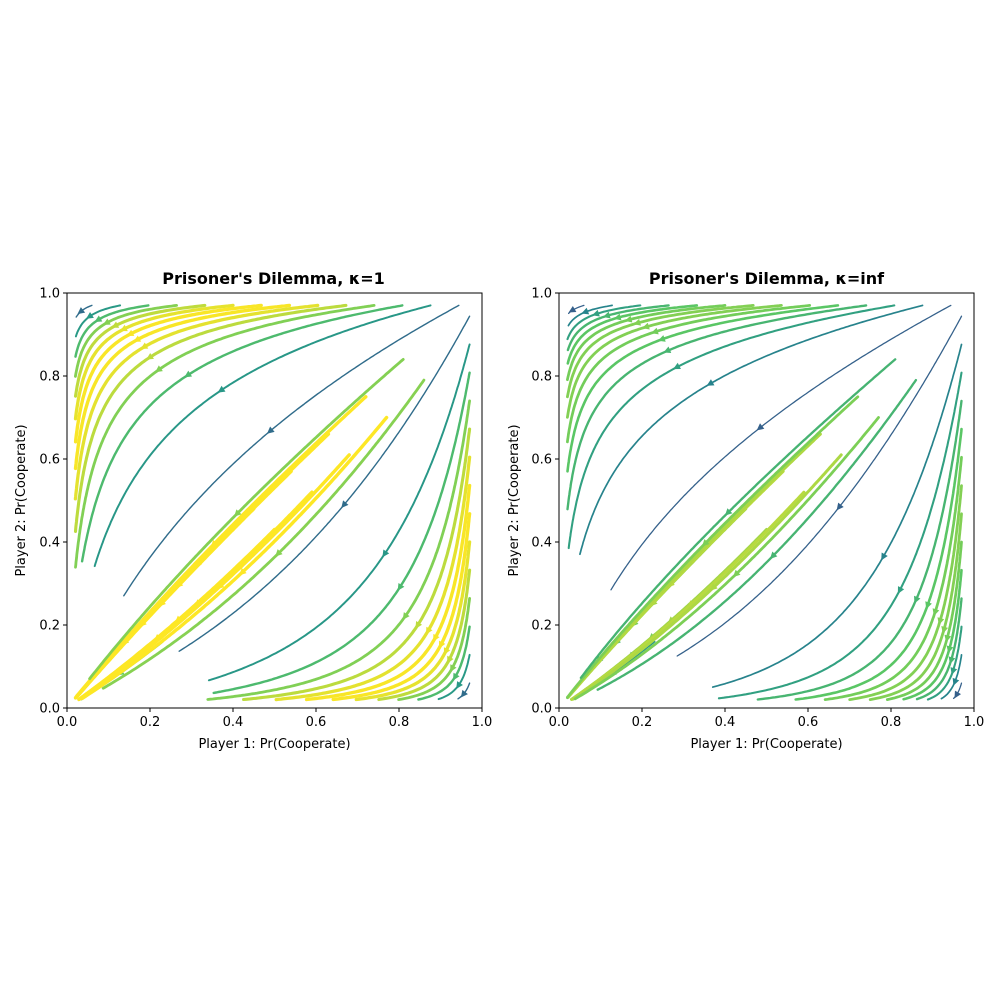 The image size is (1000, 1000). What do you see at coordinates (514, 500) in the screenshot?
I see `y-axis-label: Player 2: Pr(Cooperate)` at bounding box center [514, 500].